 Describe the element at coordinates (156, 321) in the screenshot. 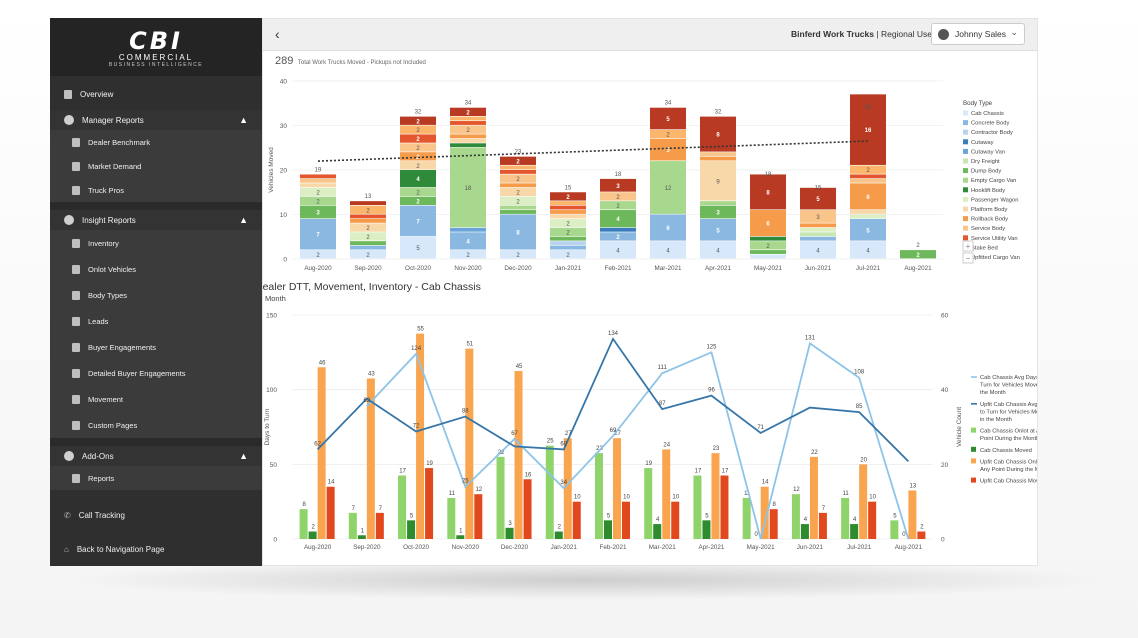

I see `nav-leads: Leads` at that location.